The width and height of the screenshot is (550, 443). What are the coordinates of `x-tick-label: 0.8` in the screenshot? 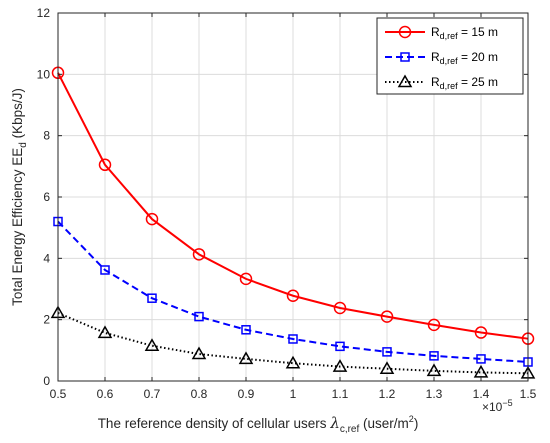 It's located at (199, 394).